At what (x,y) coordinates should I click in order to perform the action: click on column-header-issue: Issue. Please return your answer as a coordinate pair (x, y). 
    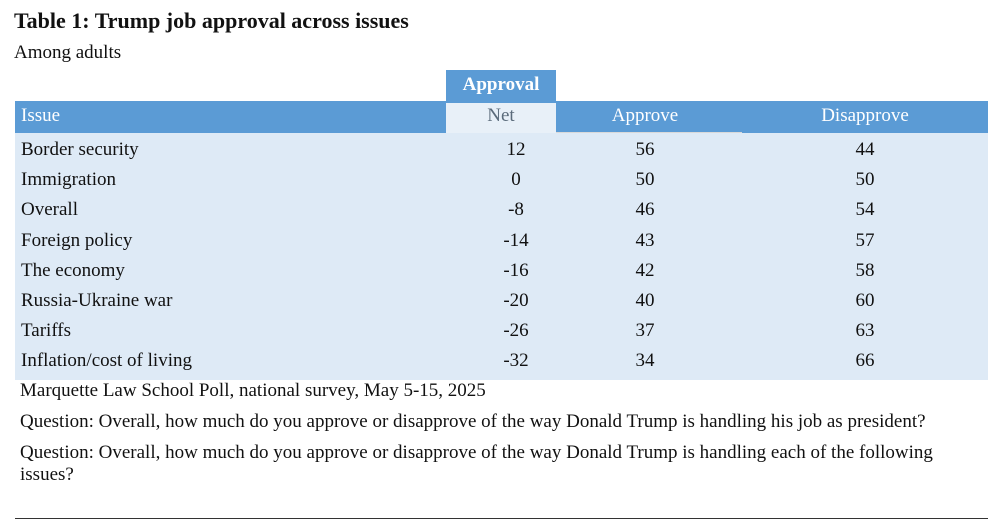
    Looking at the image, I should click on (41, 115).